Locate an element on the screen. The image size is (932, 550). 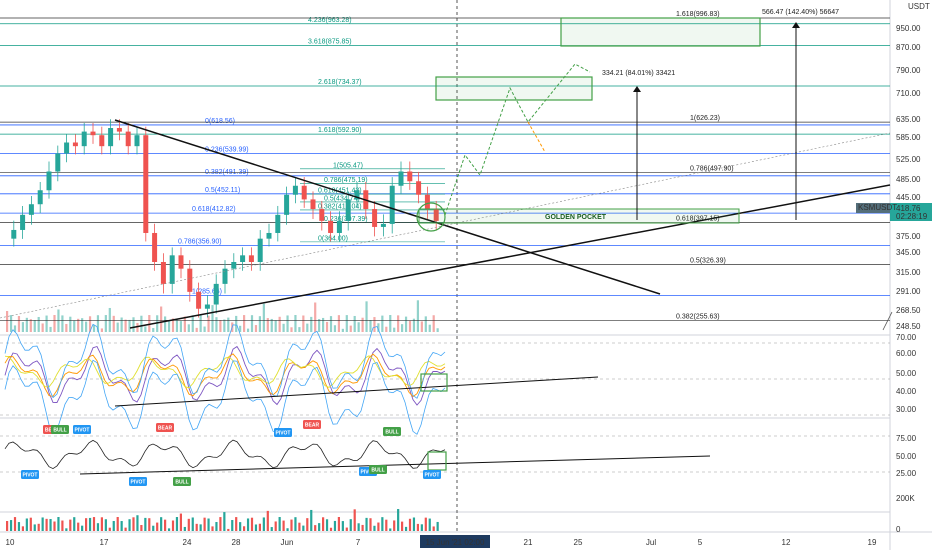
price-tick-6: 525.00 is located at coordinates (908, 159).